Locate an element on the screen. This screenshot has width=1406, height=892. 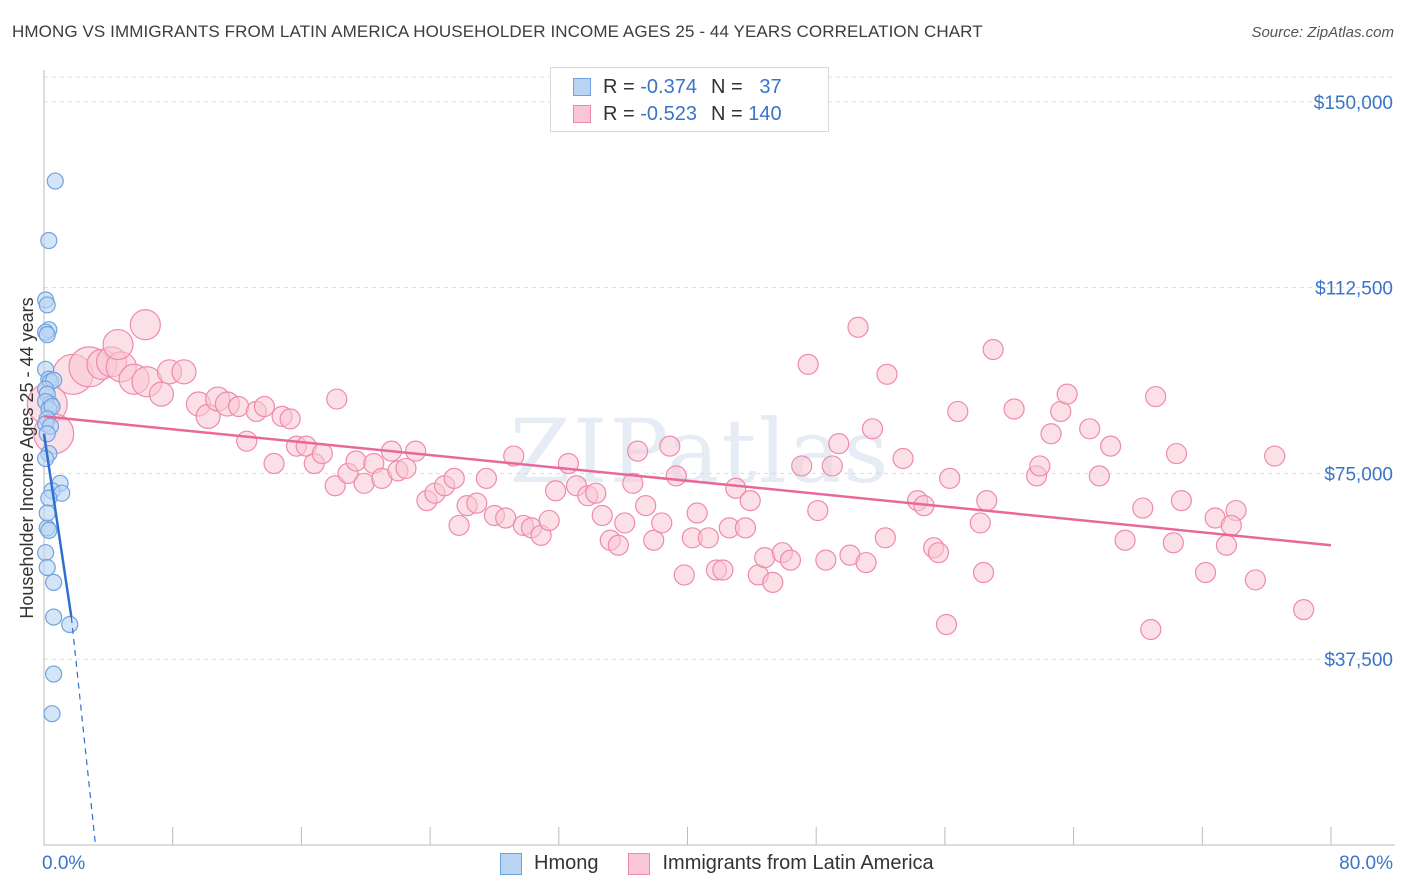
legend-row-hmong: R = -0.374 N = 37 is located at coordinates (677, 87).